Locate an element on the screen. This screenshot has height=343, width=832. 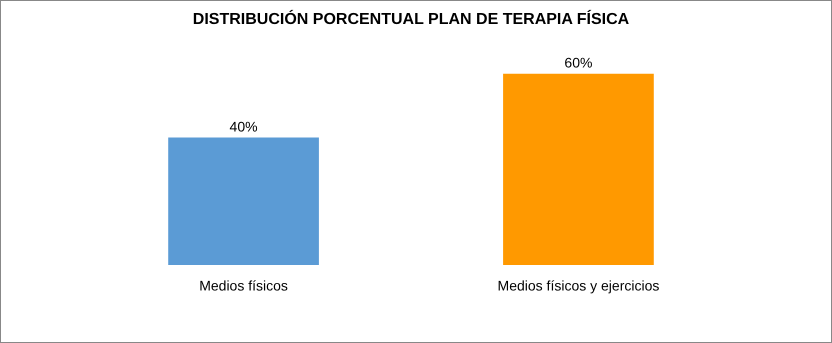
data-label: 60% is located at coordinates (578, 62).